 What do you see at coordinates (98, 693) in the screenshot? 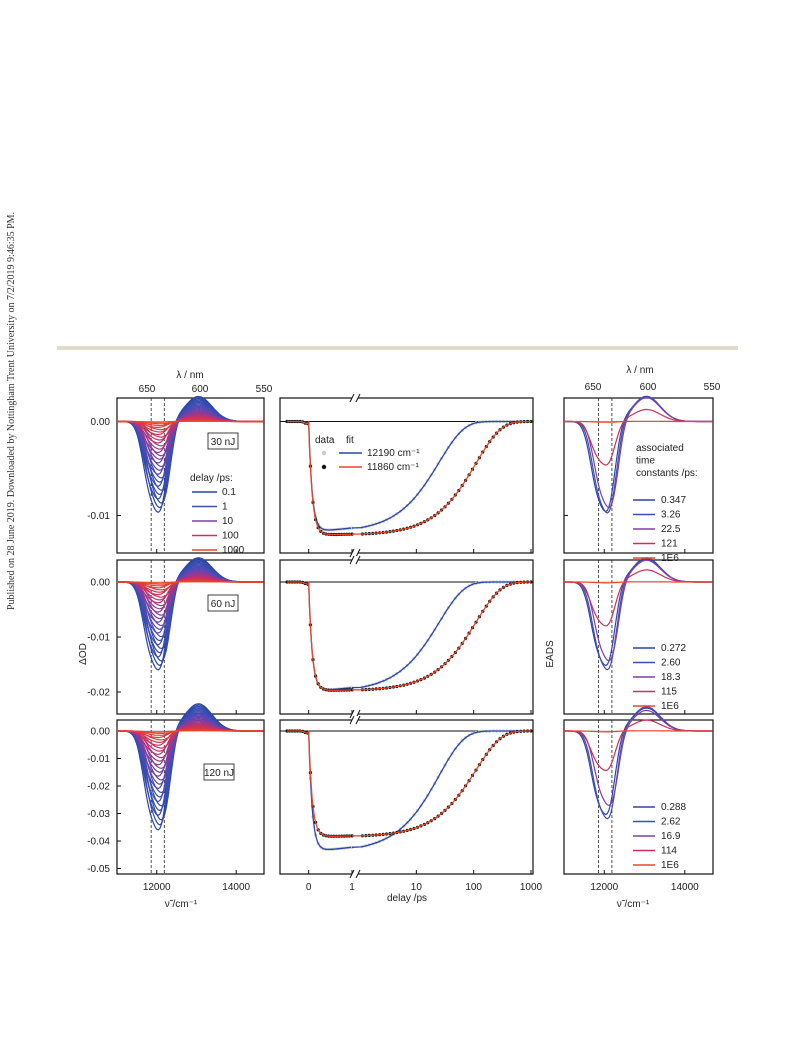
I see `tas-panel-60nJ-ytick-label-2: -0.02` at bounding box center [98, 693].